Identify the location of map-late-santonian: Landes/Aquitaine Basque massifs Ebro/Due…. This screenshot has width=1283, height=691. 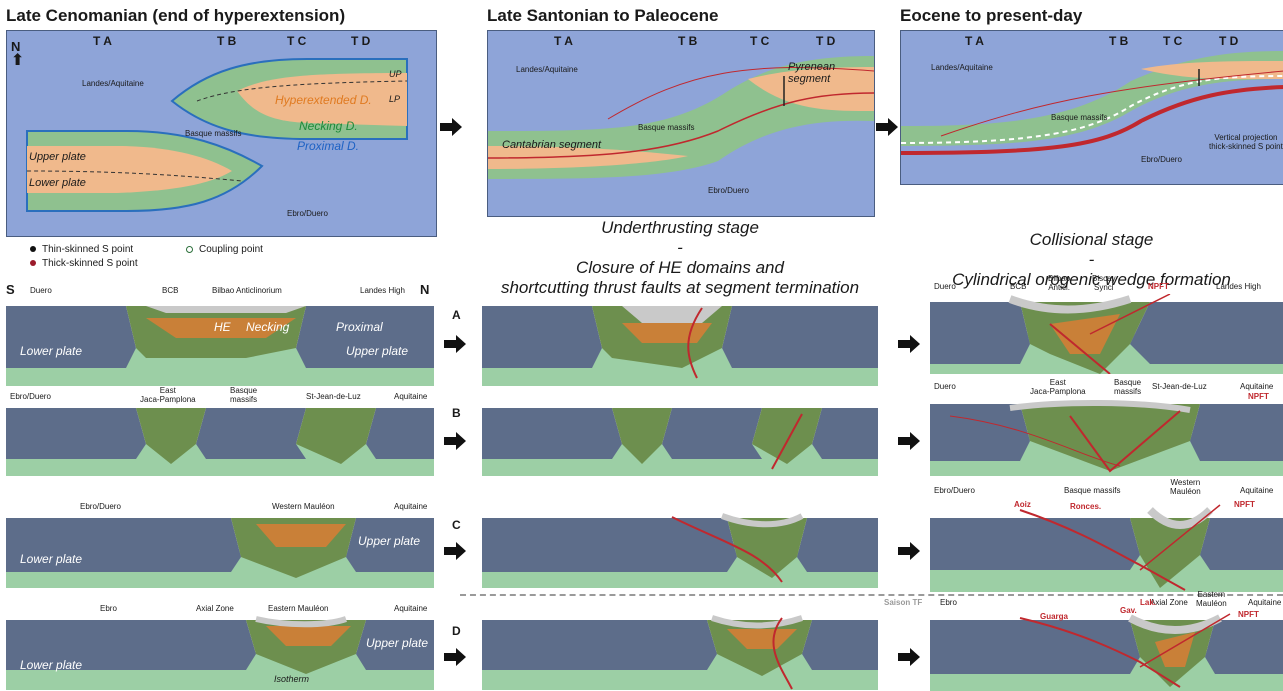
(681, 123).